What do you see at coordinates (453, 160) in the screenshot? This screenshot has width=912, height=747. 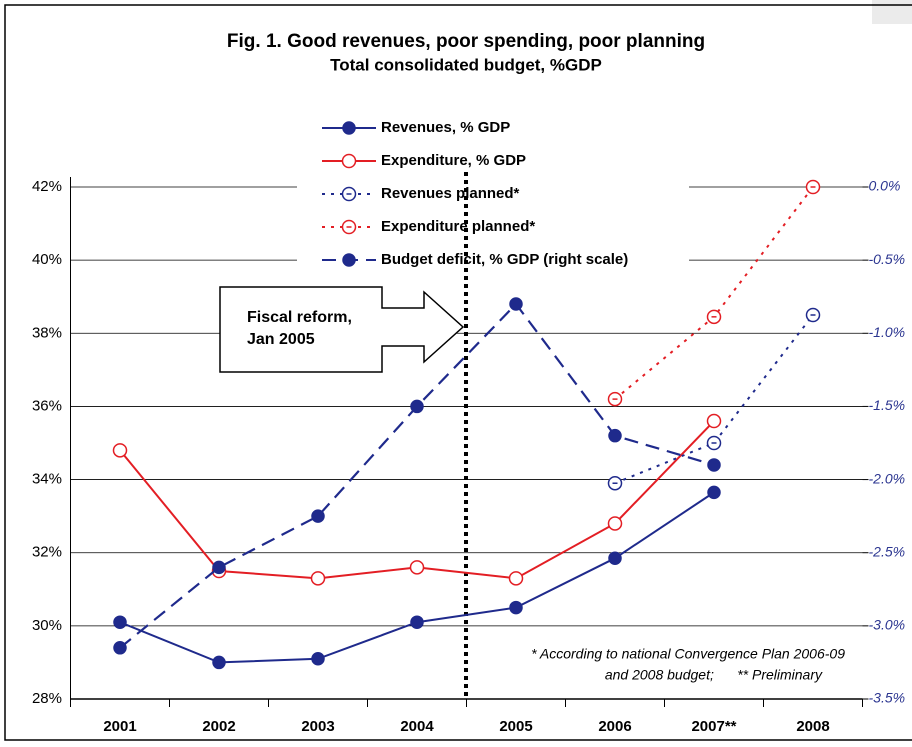 I see `legend-label: Expenditure, % GDP` at bounding box center [453, 160].